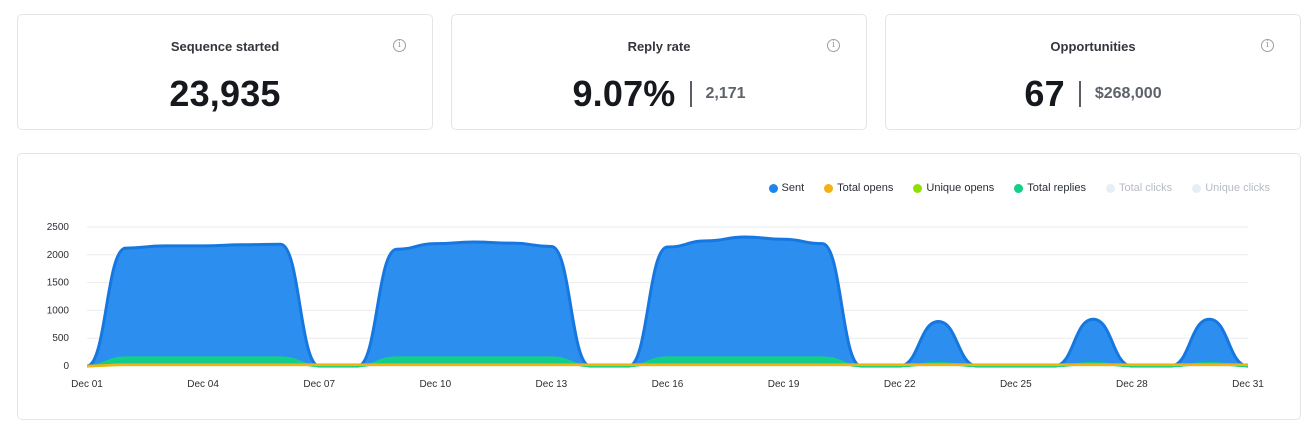 The width and height of the screenshot is (1315, 433). Describe the element at coordinates (659, 46) in the screenshot. I see `stat-title: Reply rate` at that location.